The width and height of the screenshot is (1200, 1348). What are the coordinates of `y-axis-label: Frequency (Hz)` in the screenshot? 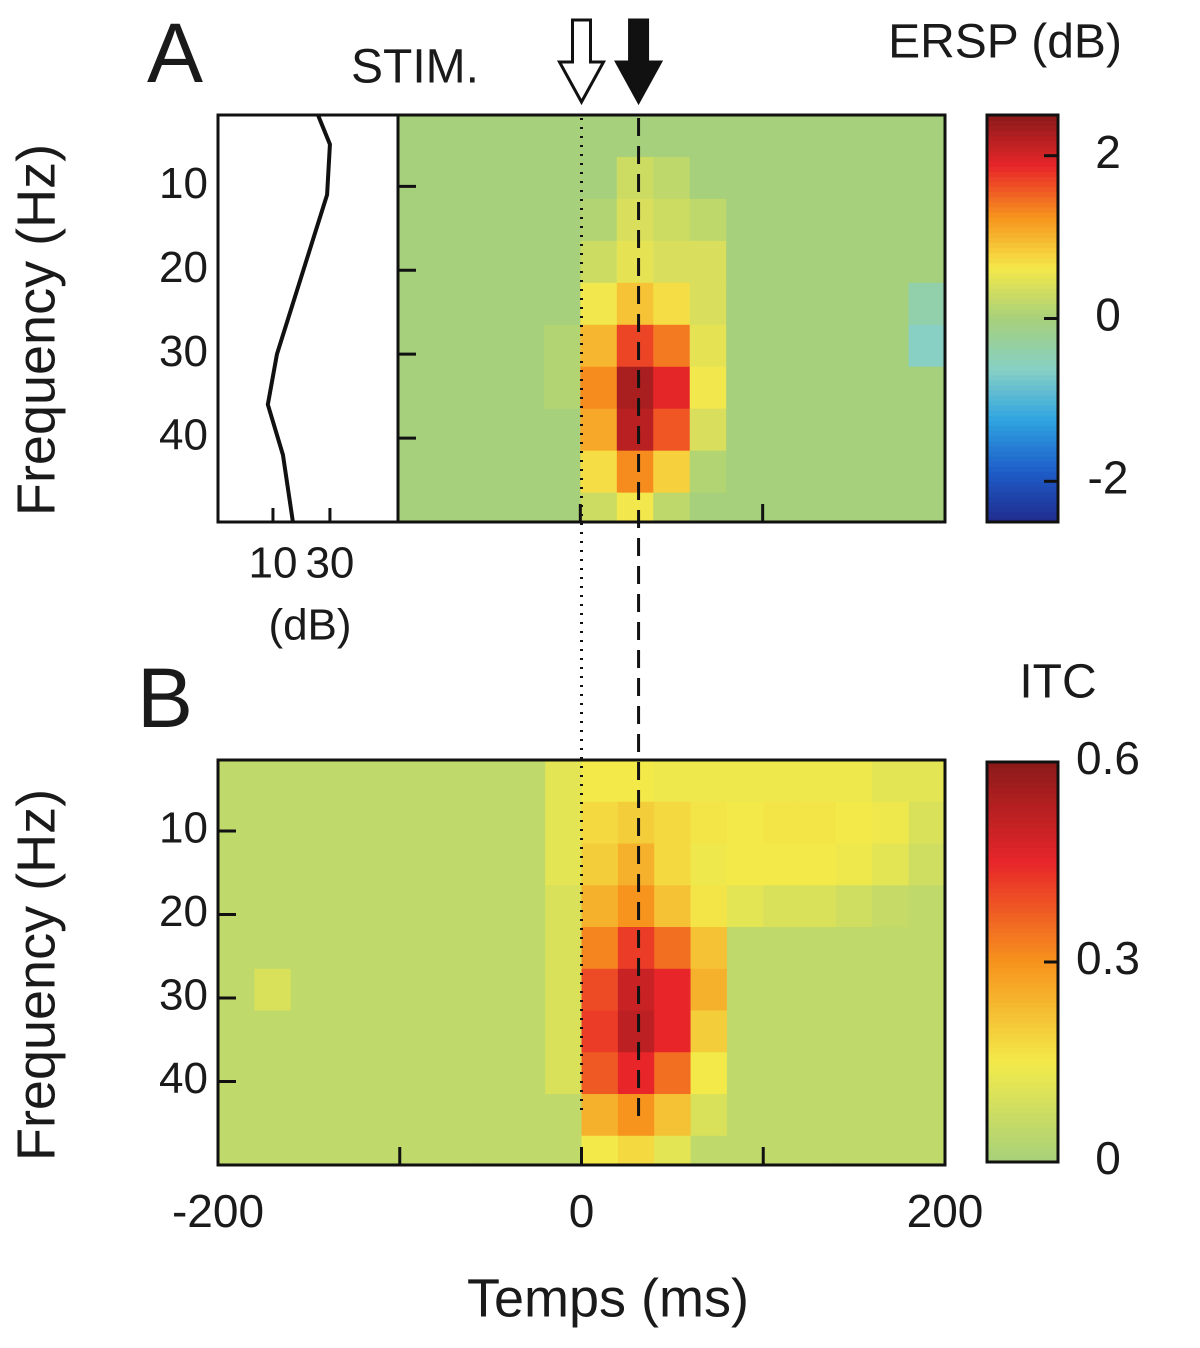 It's located at (36, 330).